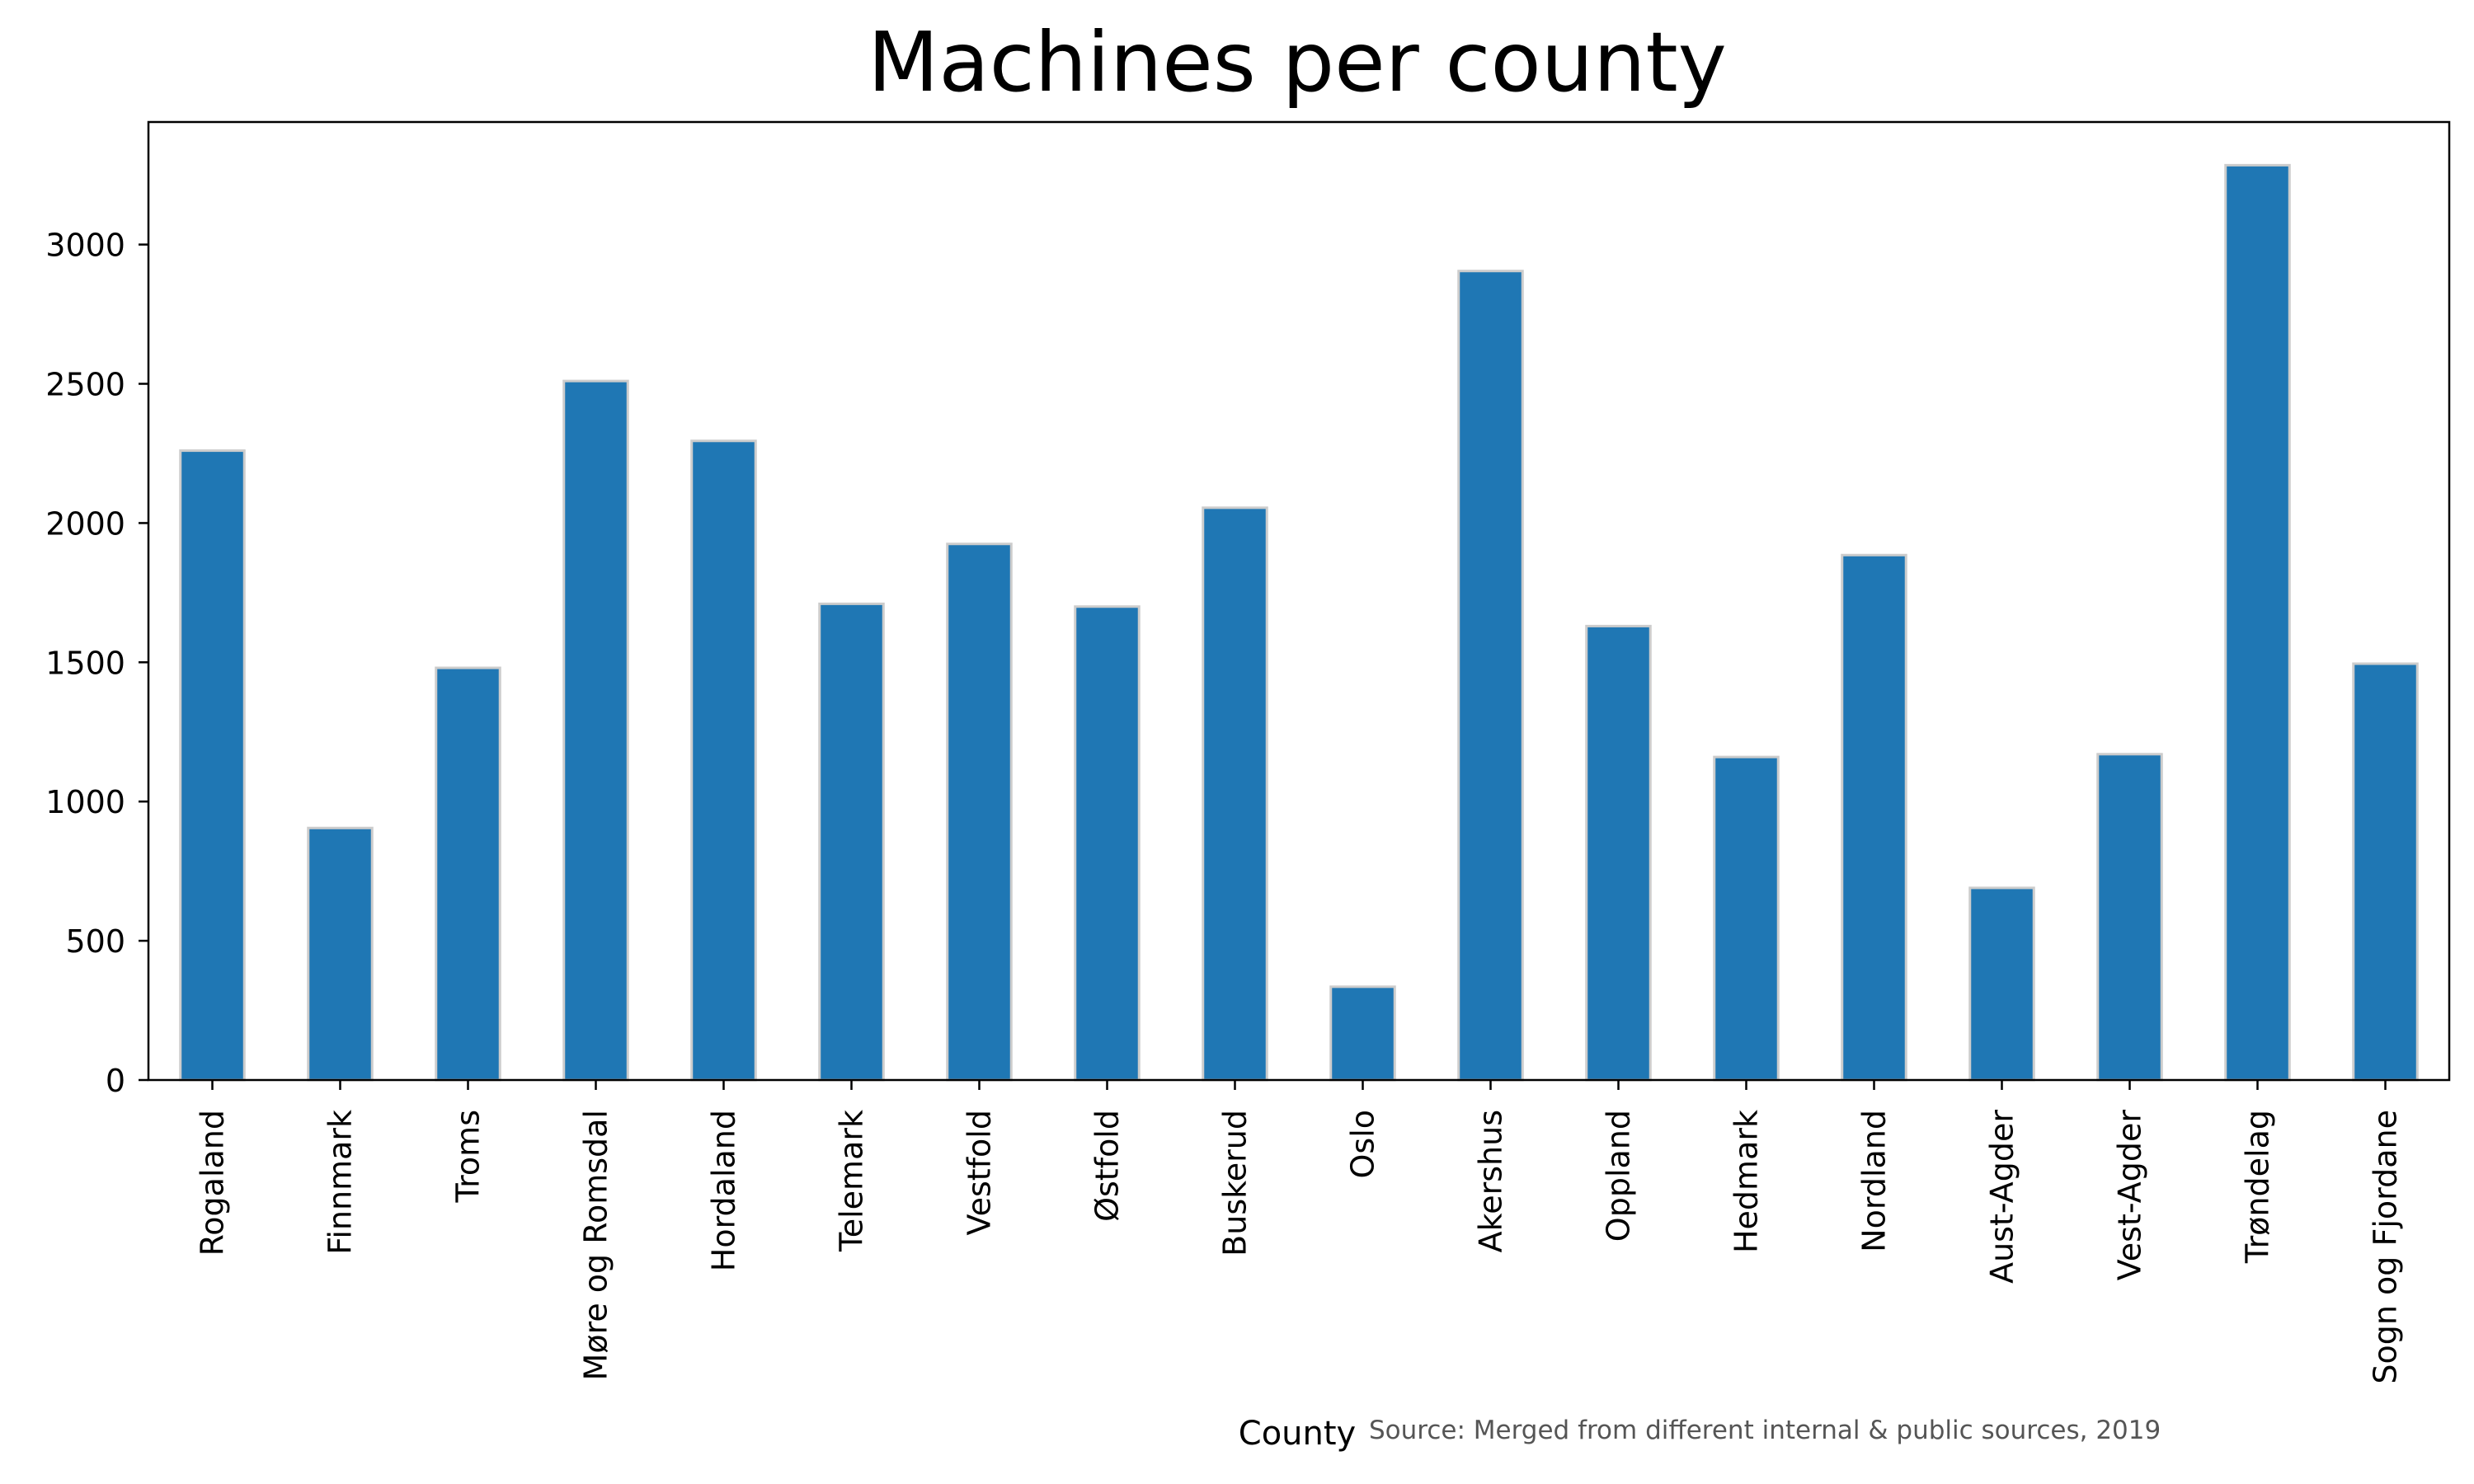 Image resolution: width=2474 pixels, height=1484 pixels. Describe the element at coordinates (1297, 1434) in the screenshot. I see `x-axis-label: County` at that location.